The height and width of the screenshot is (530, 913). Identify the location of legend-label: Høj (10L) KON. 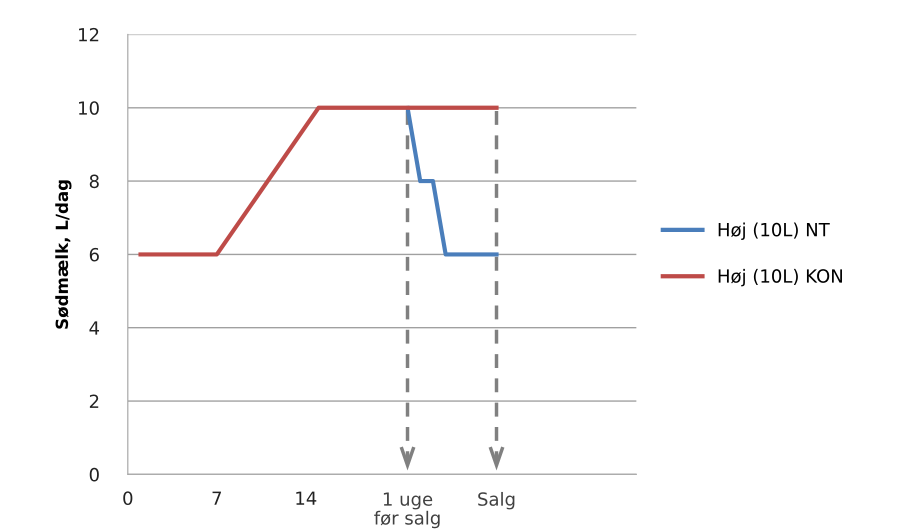
(780, 277).